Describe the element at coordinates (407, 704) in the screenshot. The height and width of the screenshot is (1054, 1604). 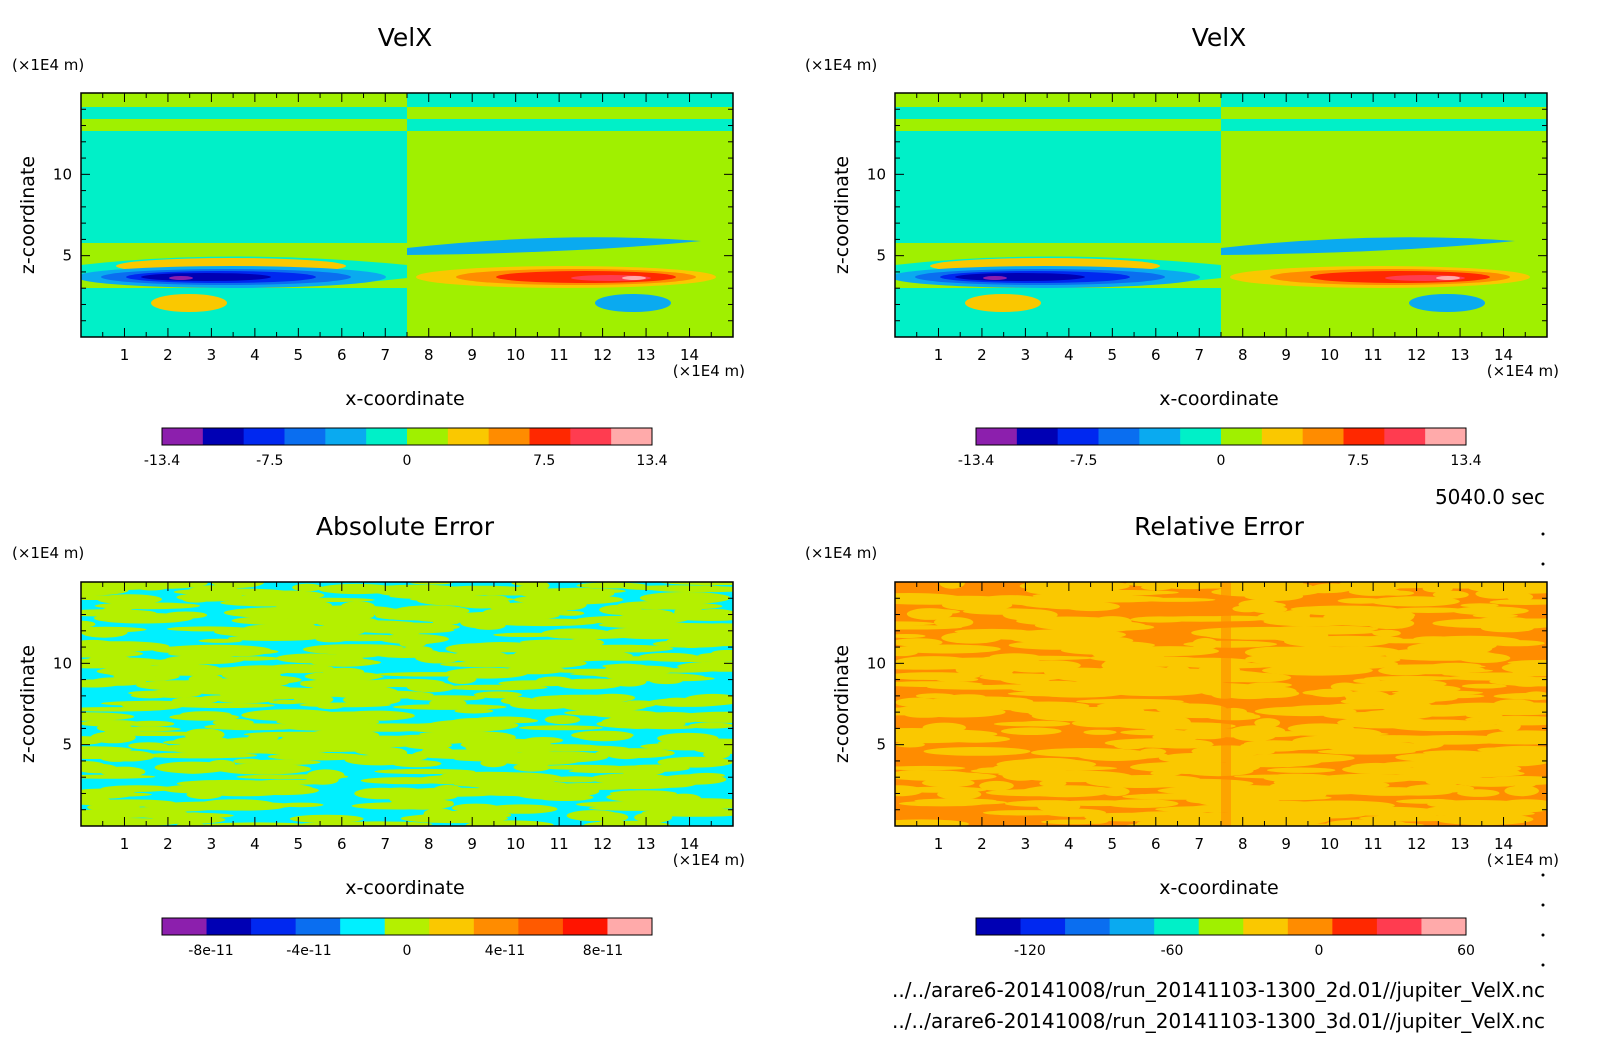
I see `heatmap-absolute-error` at that location.